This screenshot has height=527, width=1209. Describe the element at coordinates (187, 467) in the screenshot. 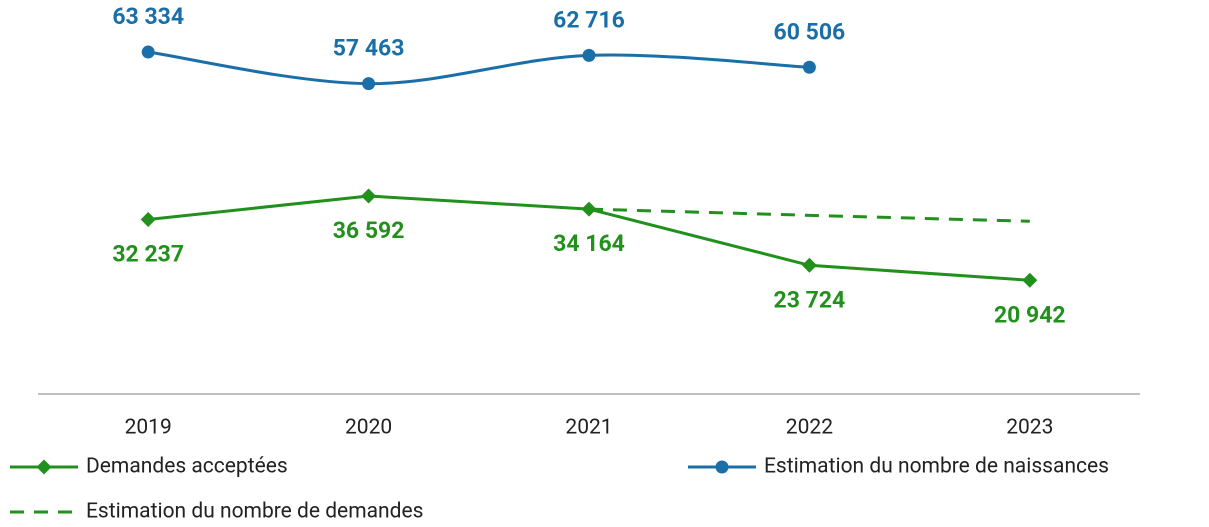

I see `legend-label: Demandes acceptées` at that location.